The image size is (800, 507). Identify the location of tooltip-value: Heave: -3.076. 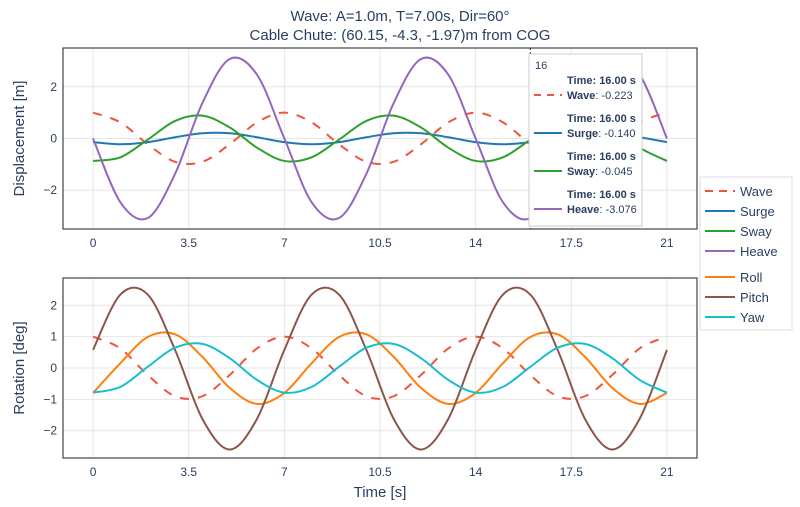
(602, 210).